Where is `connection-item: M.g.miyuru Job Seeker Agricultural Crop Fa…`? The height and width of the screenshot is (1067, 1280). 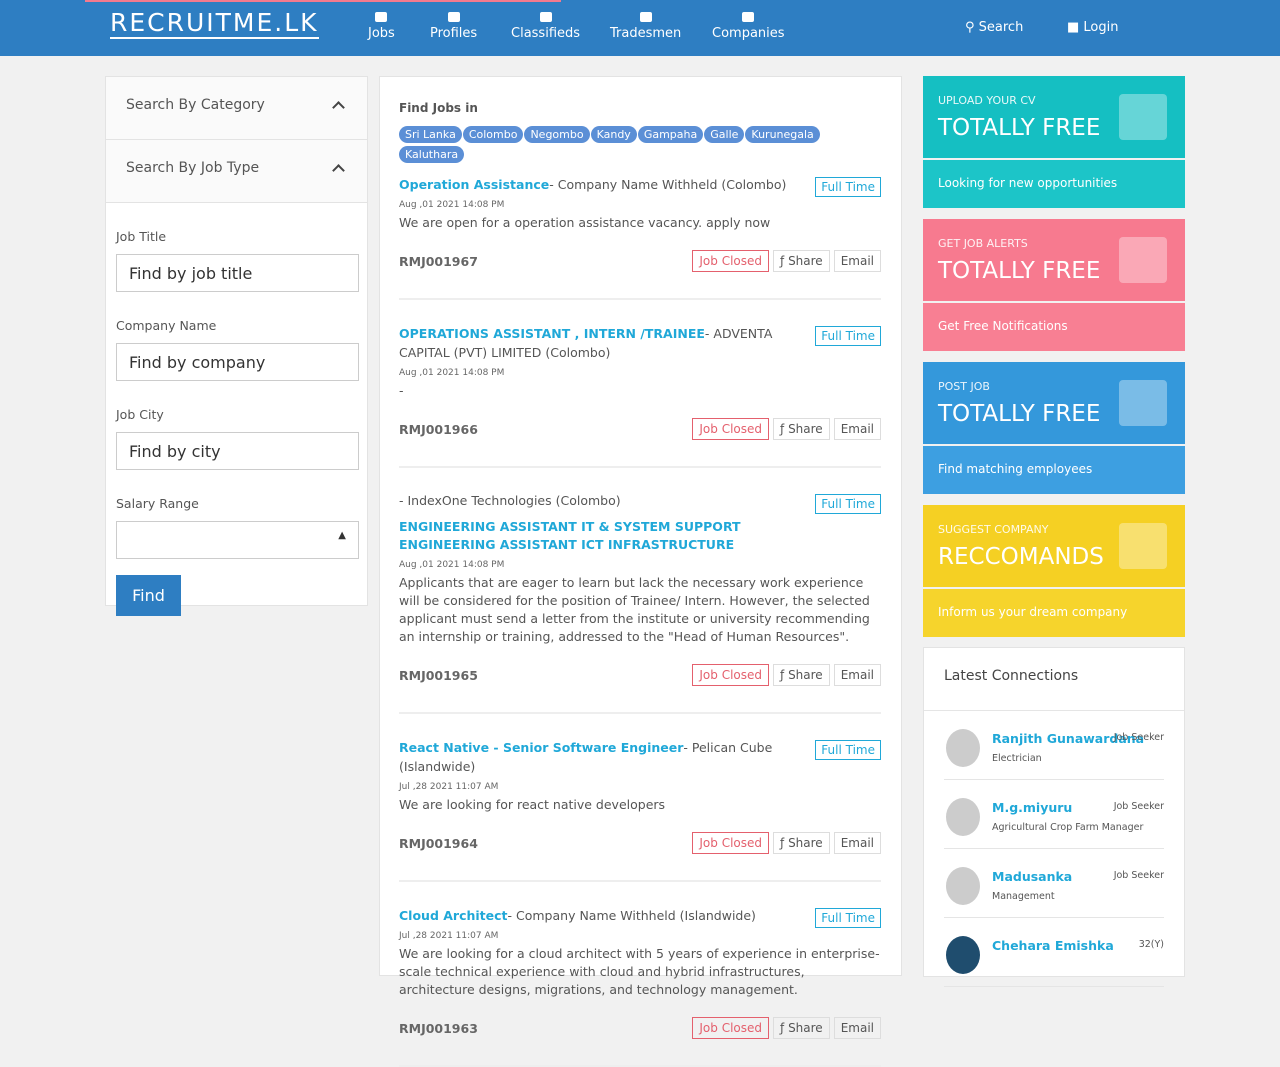 connection-item: M.g.miyuru Job Seeker Agricultural Crop Fa… is located at coordinates (1054, 814).